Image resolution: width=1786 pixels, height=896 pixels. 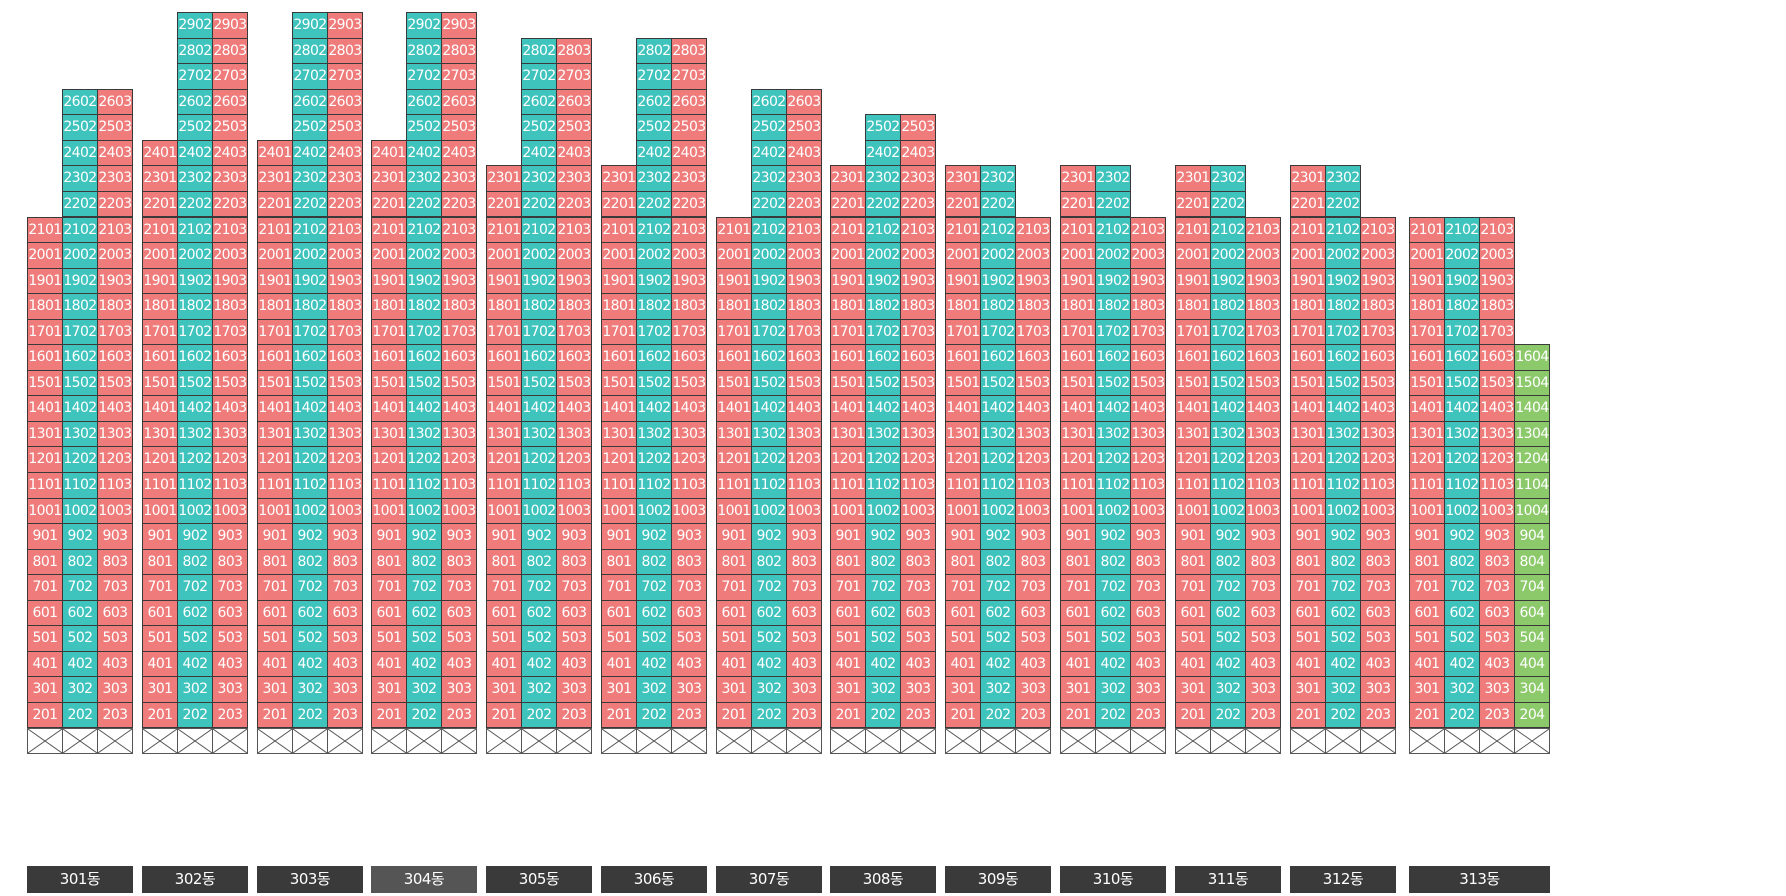 What do you see at coordinates (1113, 255) in the screenshot?
I see `unit-cell: 2002` at bounding box center [1113, 255].